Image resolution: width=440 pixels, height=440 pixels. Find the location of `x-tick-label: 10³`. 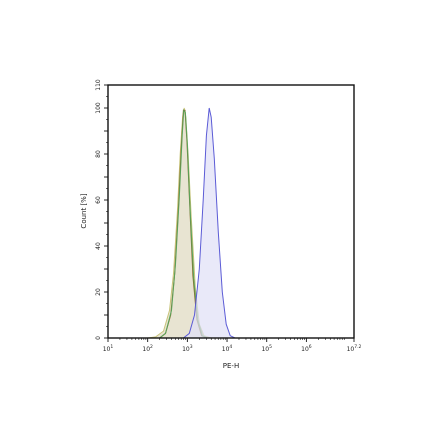

x-tick-label: 10³ is located at coordinates (187, 348).